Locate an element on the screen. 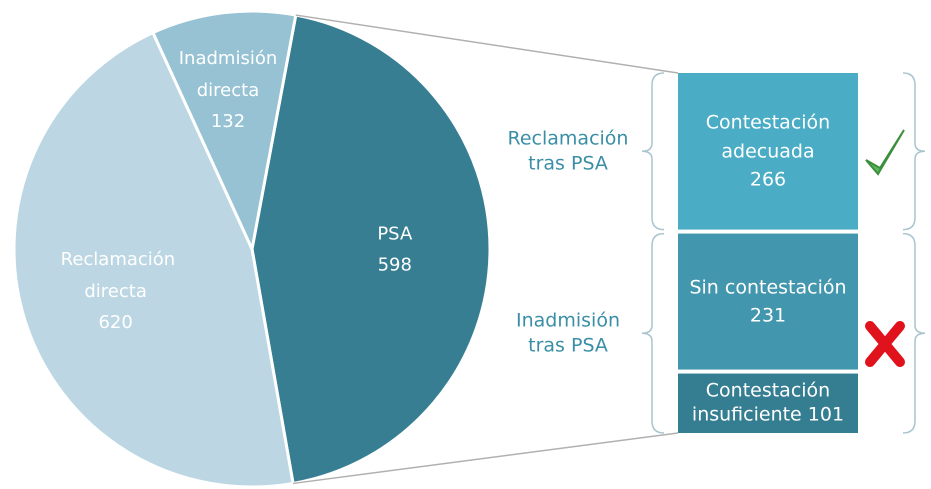 This screenshot has height=489, width=931. pie-label: PSA 598 is located at coordinates (395, 249).